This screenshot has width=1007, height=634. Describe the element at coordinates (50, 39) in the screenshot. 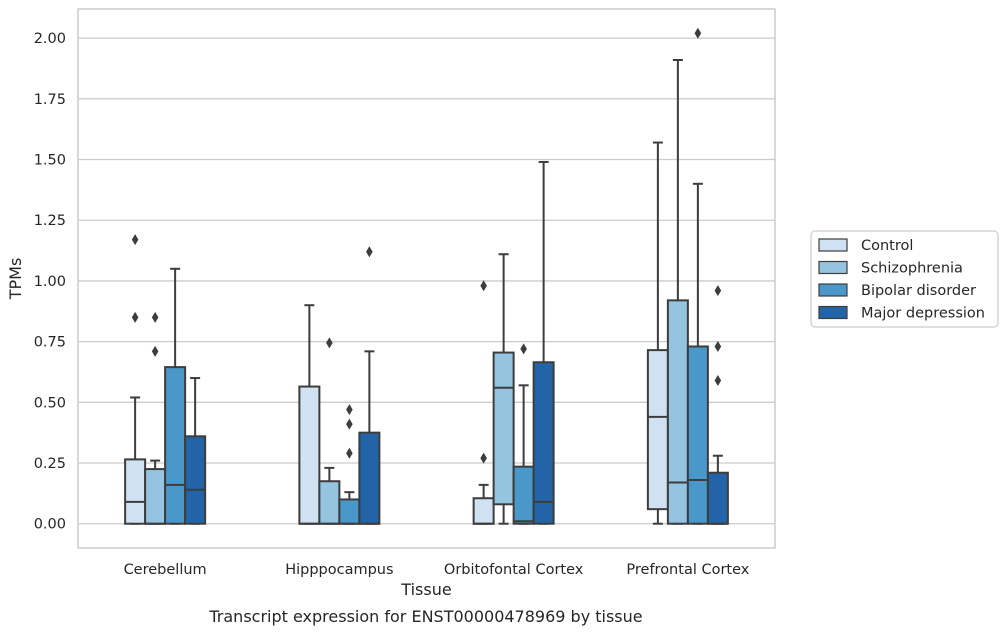

I see `y-tick-label: 2.00` at that location.